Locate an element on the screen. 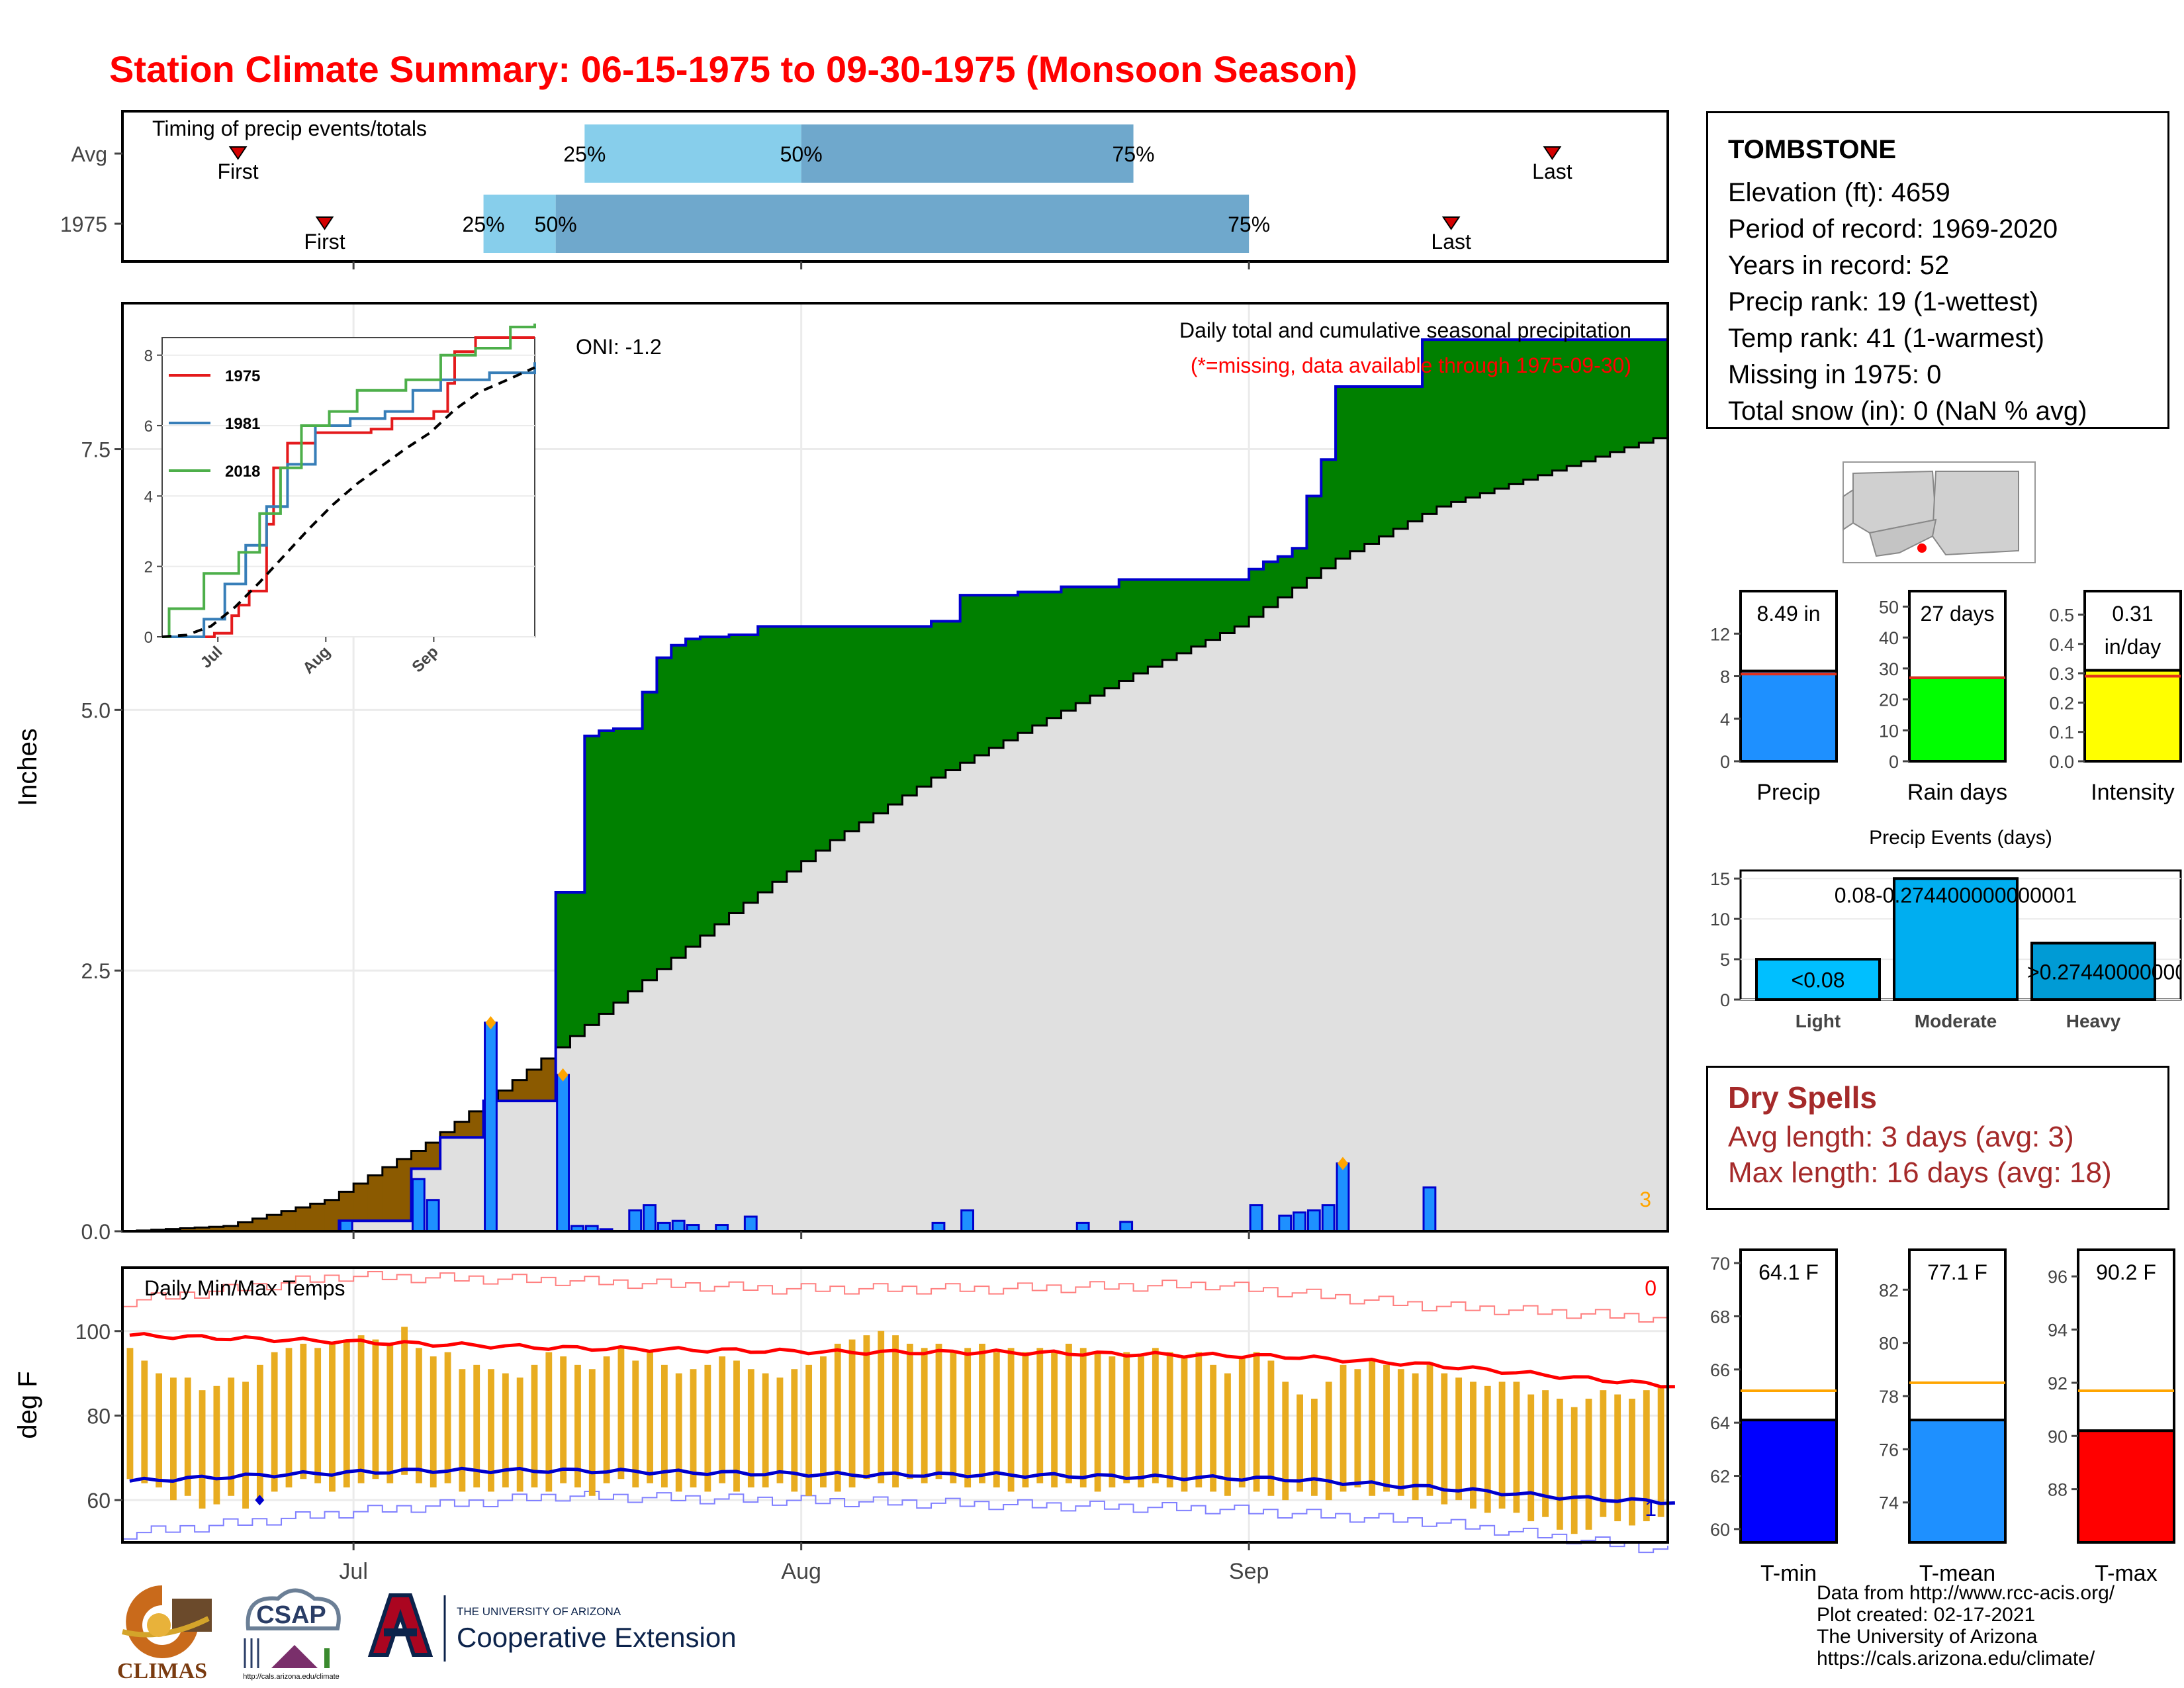 Image resolution: width=2184 pixels, height=1688 pixels. summary-y-tick-label: 0.3 is located at coordinates (2061, 674).